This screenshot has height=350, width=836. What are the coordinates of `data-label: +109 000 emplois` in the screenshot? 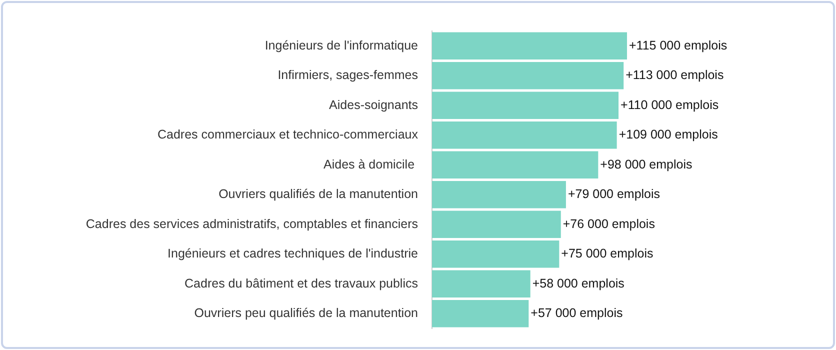 It's located at (668, 135).